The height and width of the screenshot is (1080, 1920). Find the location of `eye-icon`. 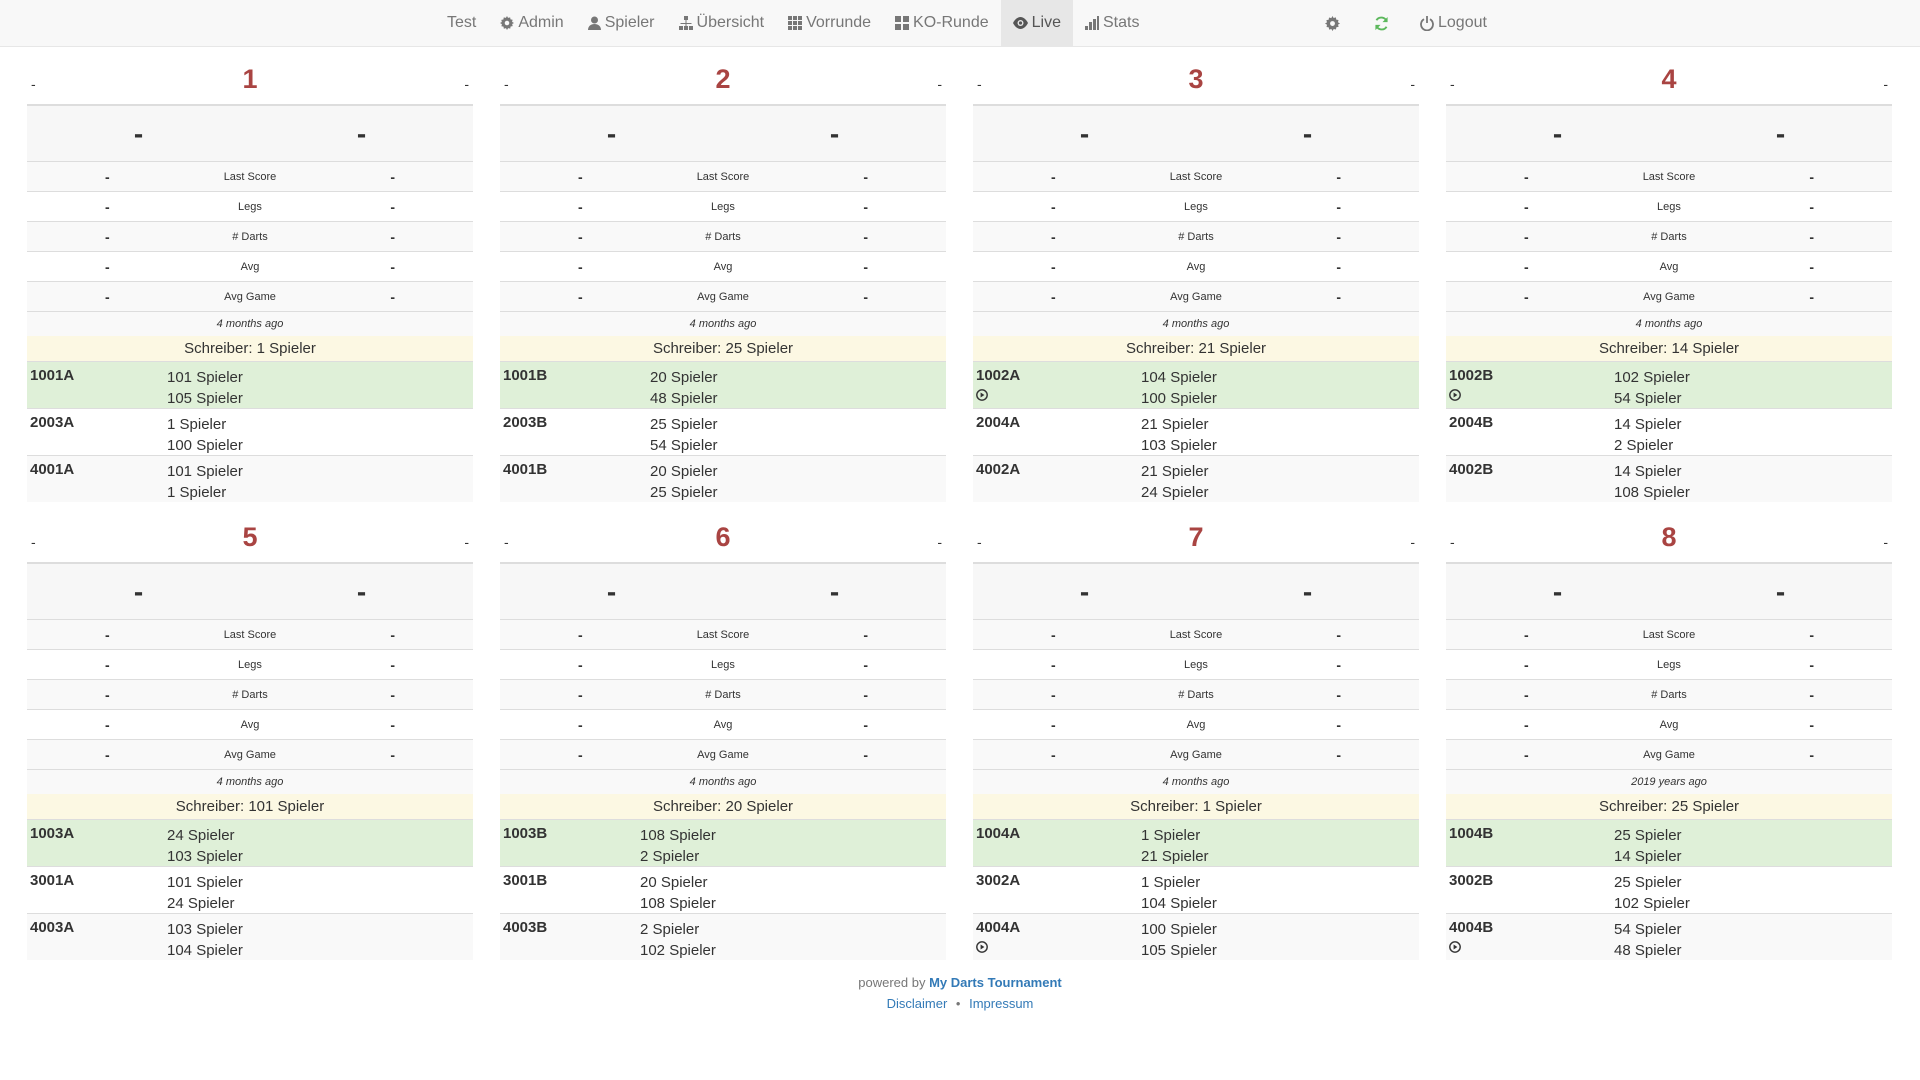

eye-icon is located at coordinates (1020, 23).